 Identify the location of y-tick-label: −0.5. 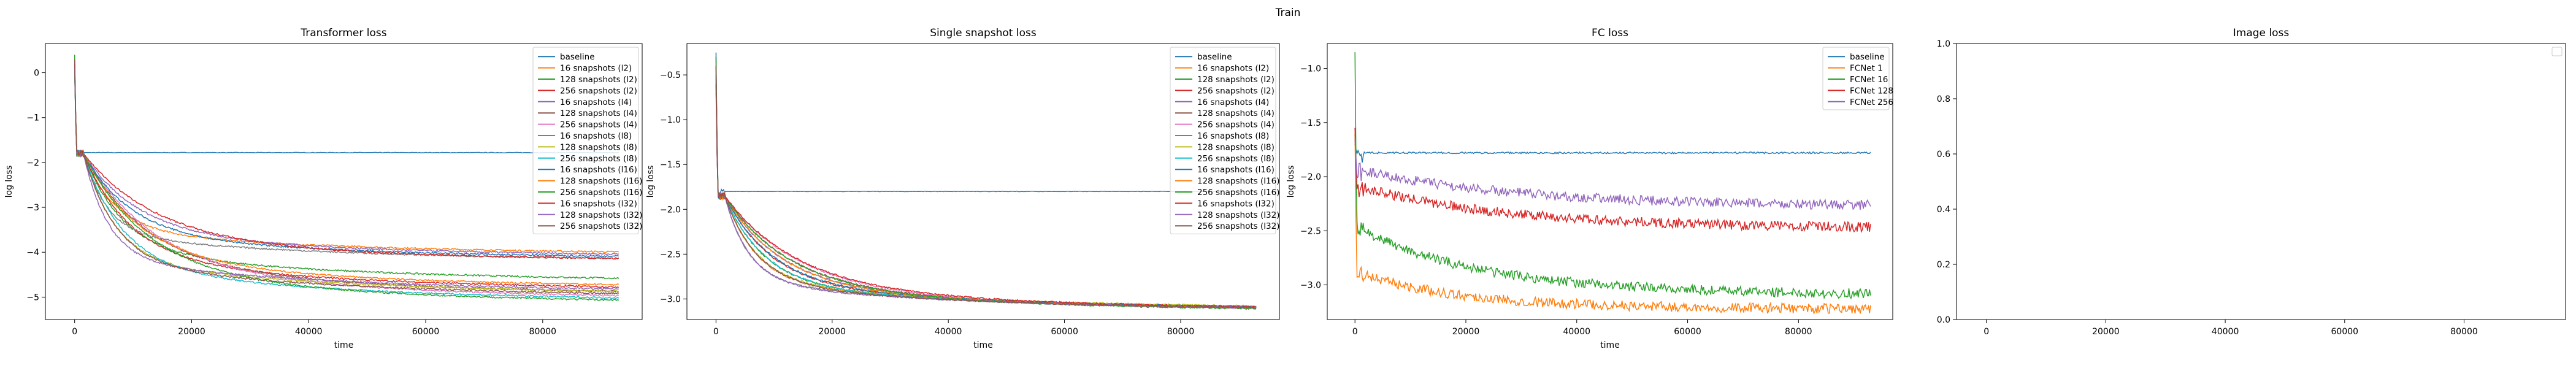
(670, 75).